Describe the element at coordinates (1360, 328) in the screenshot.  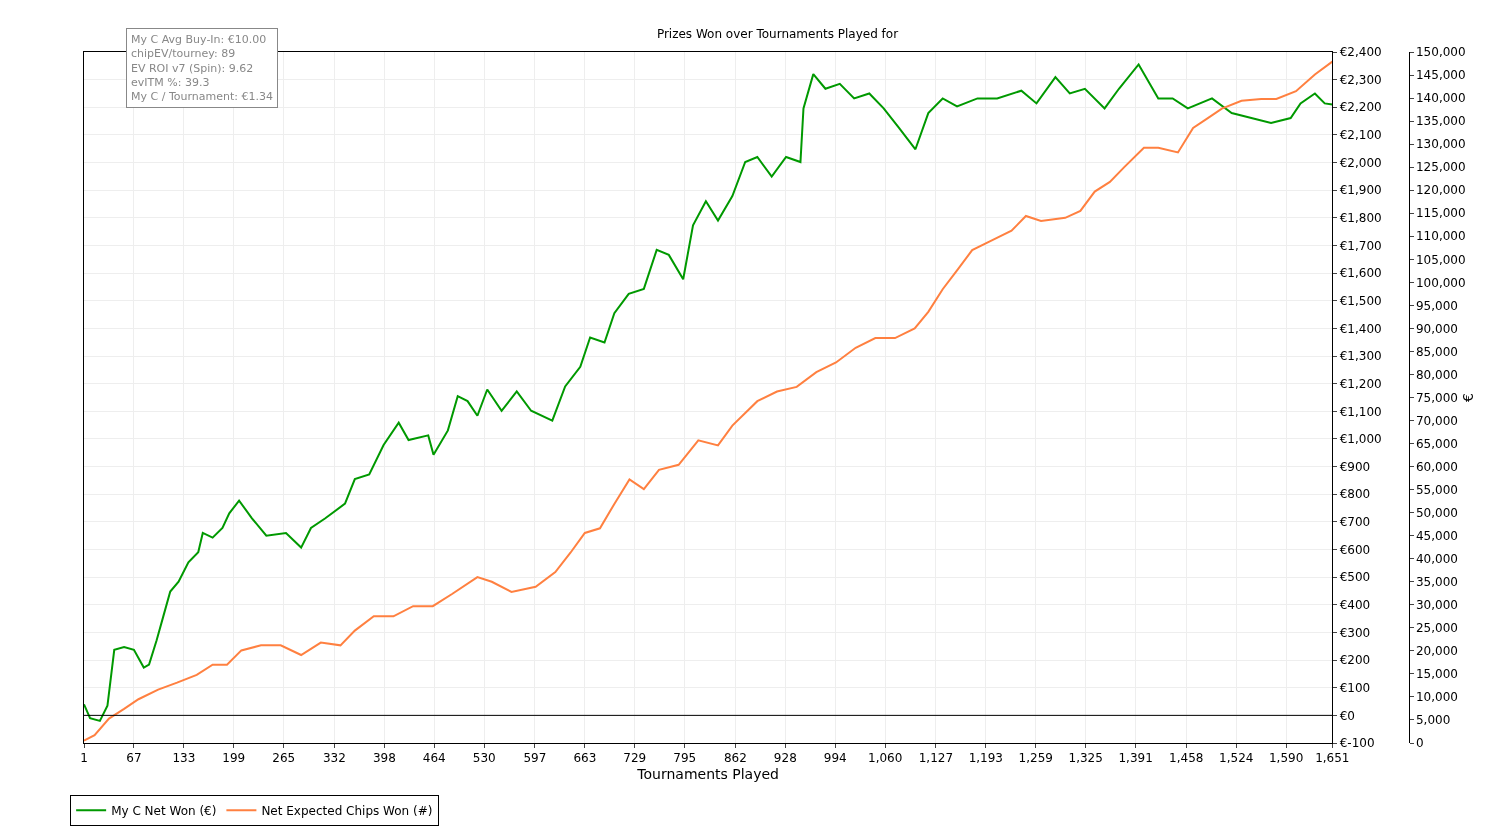
I see `y-tick-label: €1,400` at that location.